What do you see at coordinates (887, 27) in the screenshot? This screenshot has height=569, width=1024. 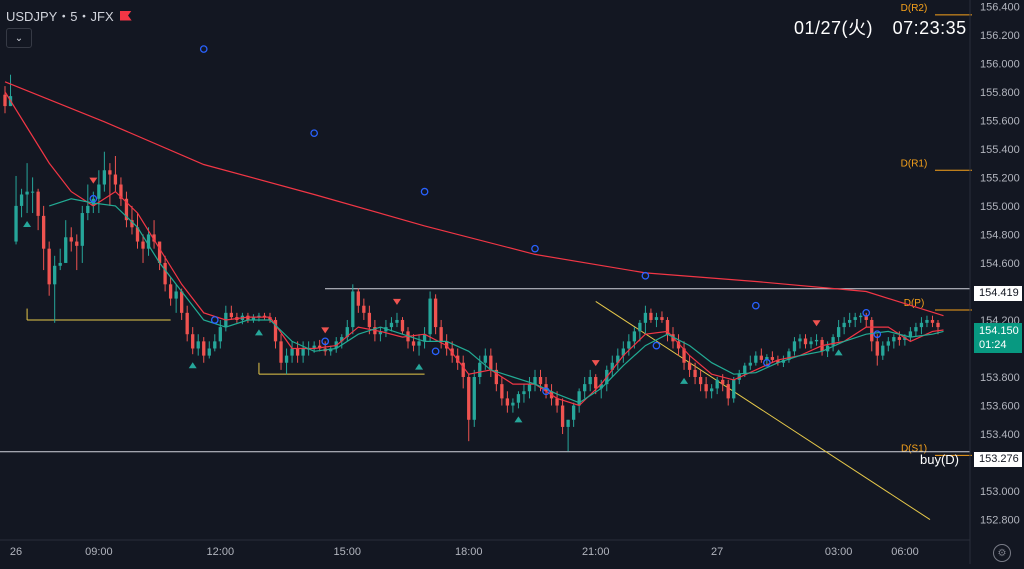 I see `clock: 01/27(火) 07:23:35` at bounding box center [887, 27].